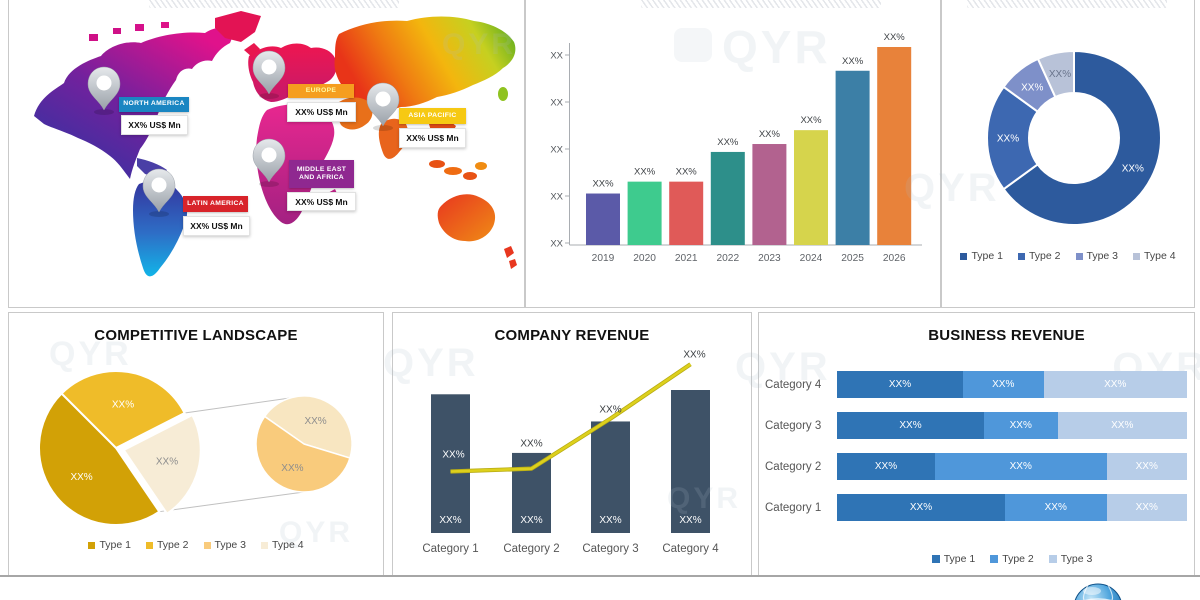 The image size is (1200, 600). Describe the element at coordinates (1074, 137) in the screenshot. I see `type-share-donut: XX% XX% XX% XX%` at that location.